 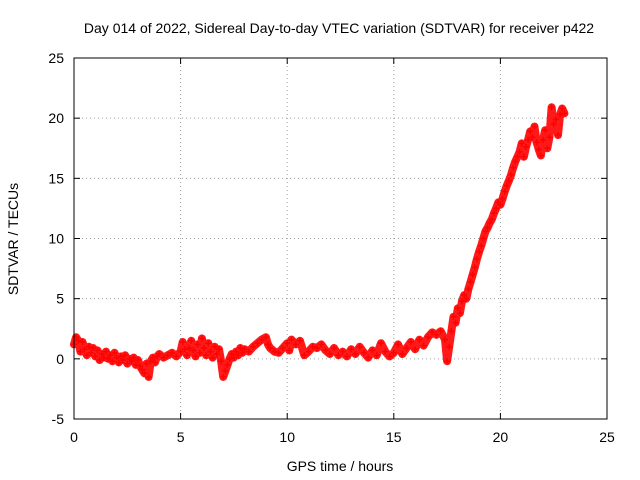 I want to click on y-tick-label: -5, so click(x=58, y=419).